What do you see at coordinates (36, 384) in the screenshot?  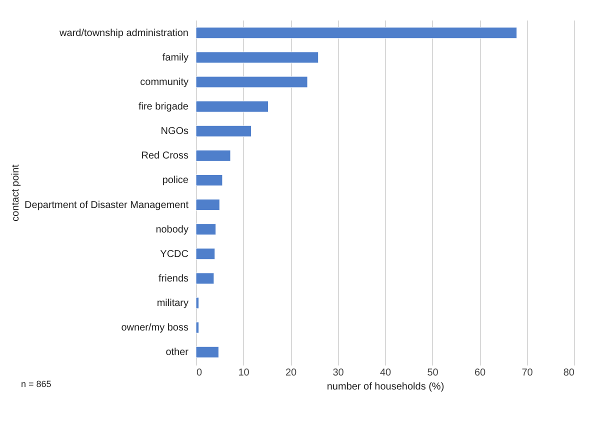 I see `text: n = 865` at bounding box center [36, 384].